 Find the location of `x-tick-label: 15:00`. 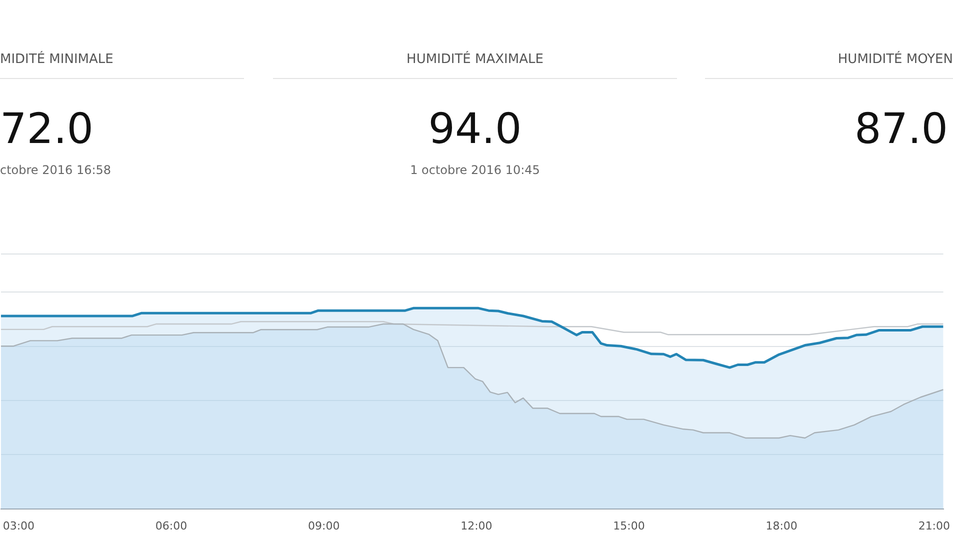

x-tick-label: 15:00 is located at coordinates (629, 525).